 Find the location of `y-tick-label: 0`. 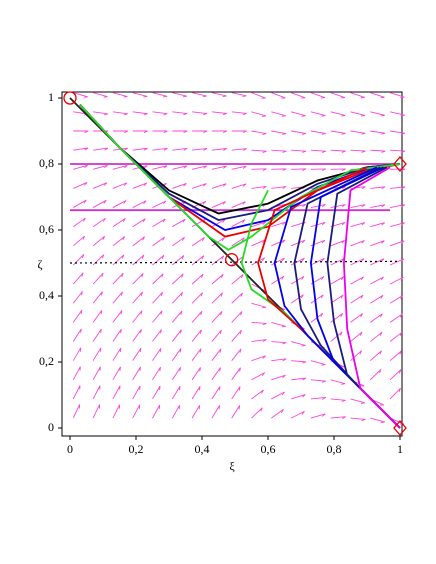

y-tick-label: 0 is located at coordinates (51, 427).